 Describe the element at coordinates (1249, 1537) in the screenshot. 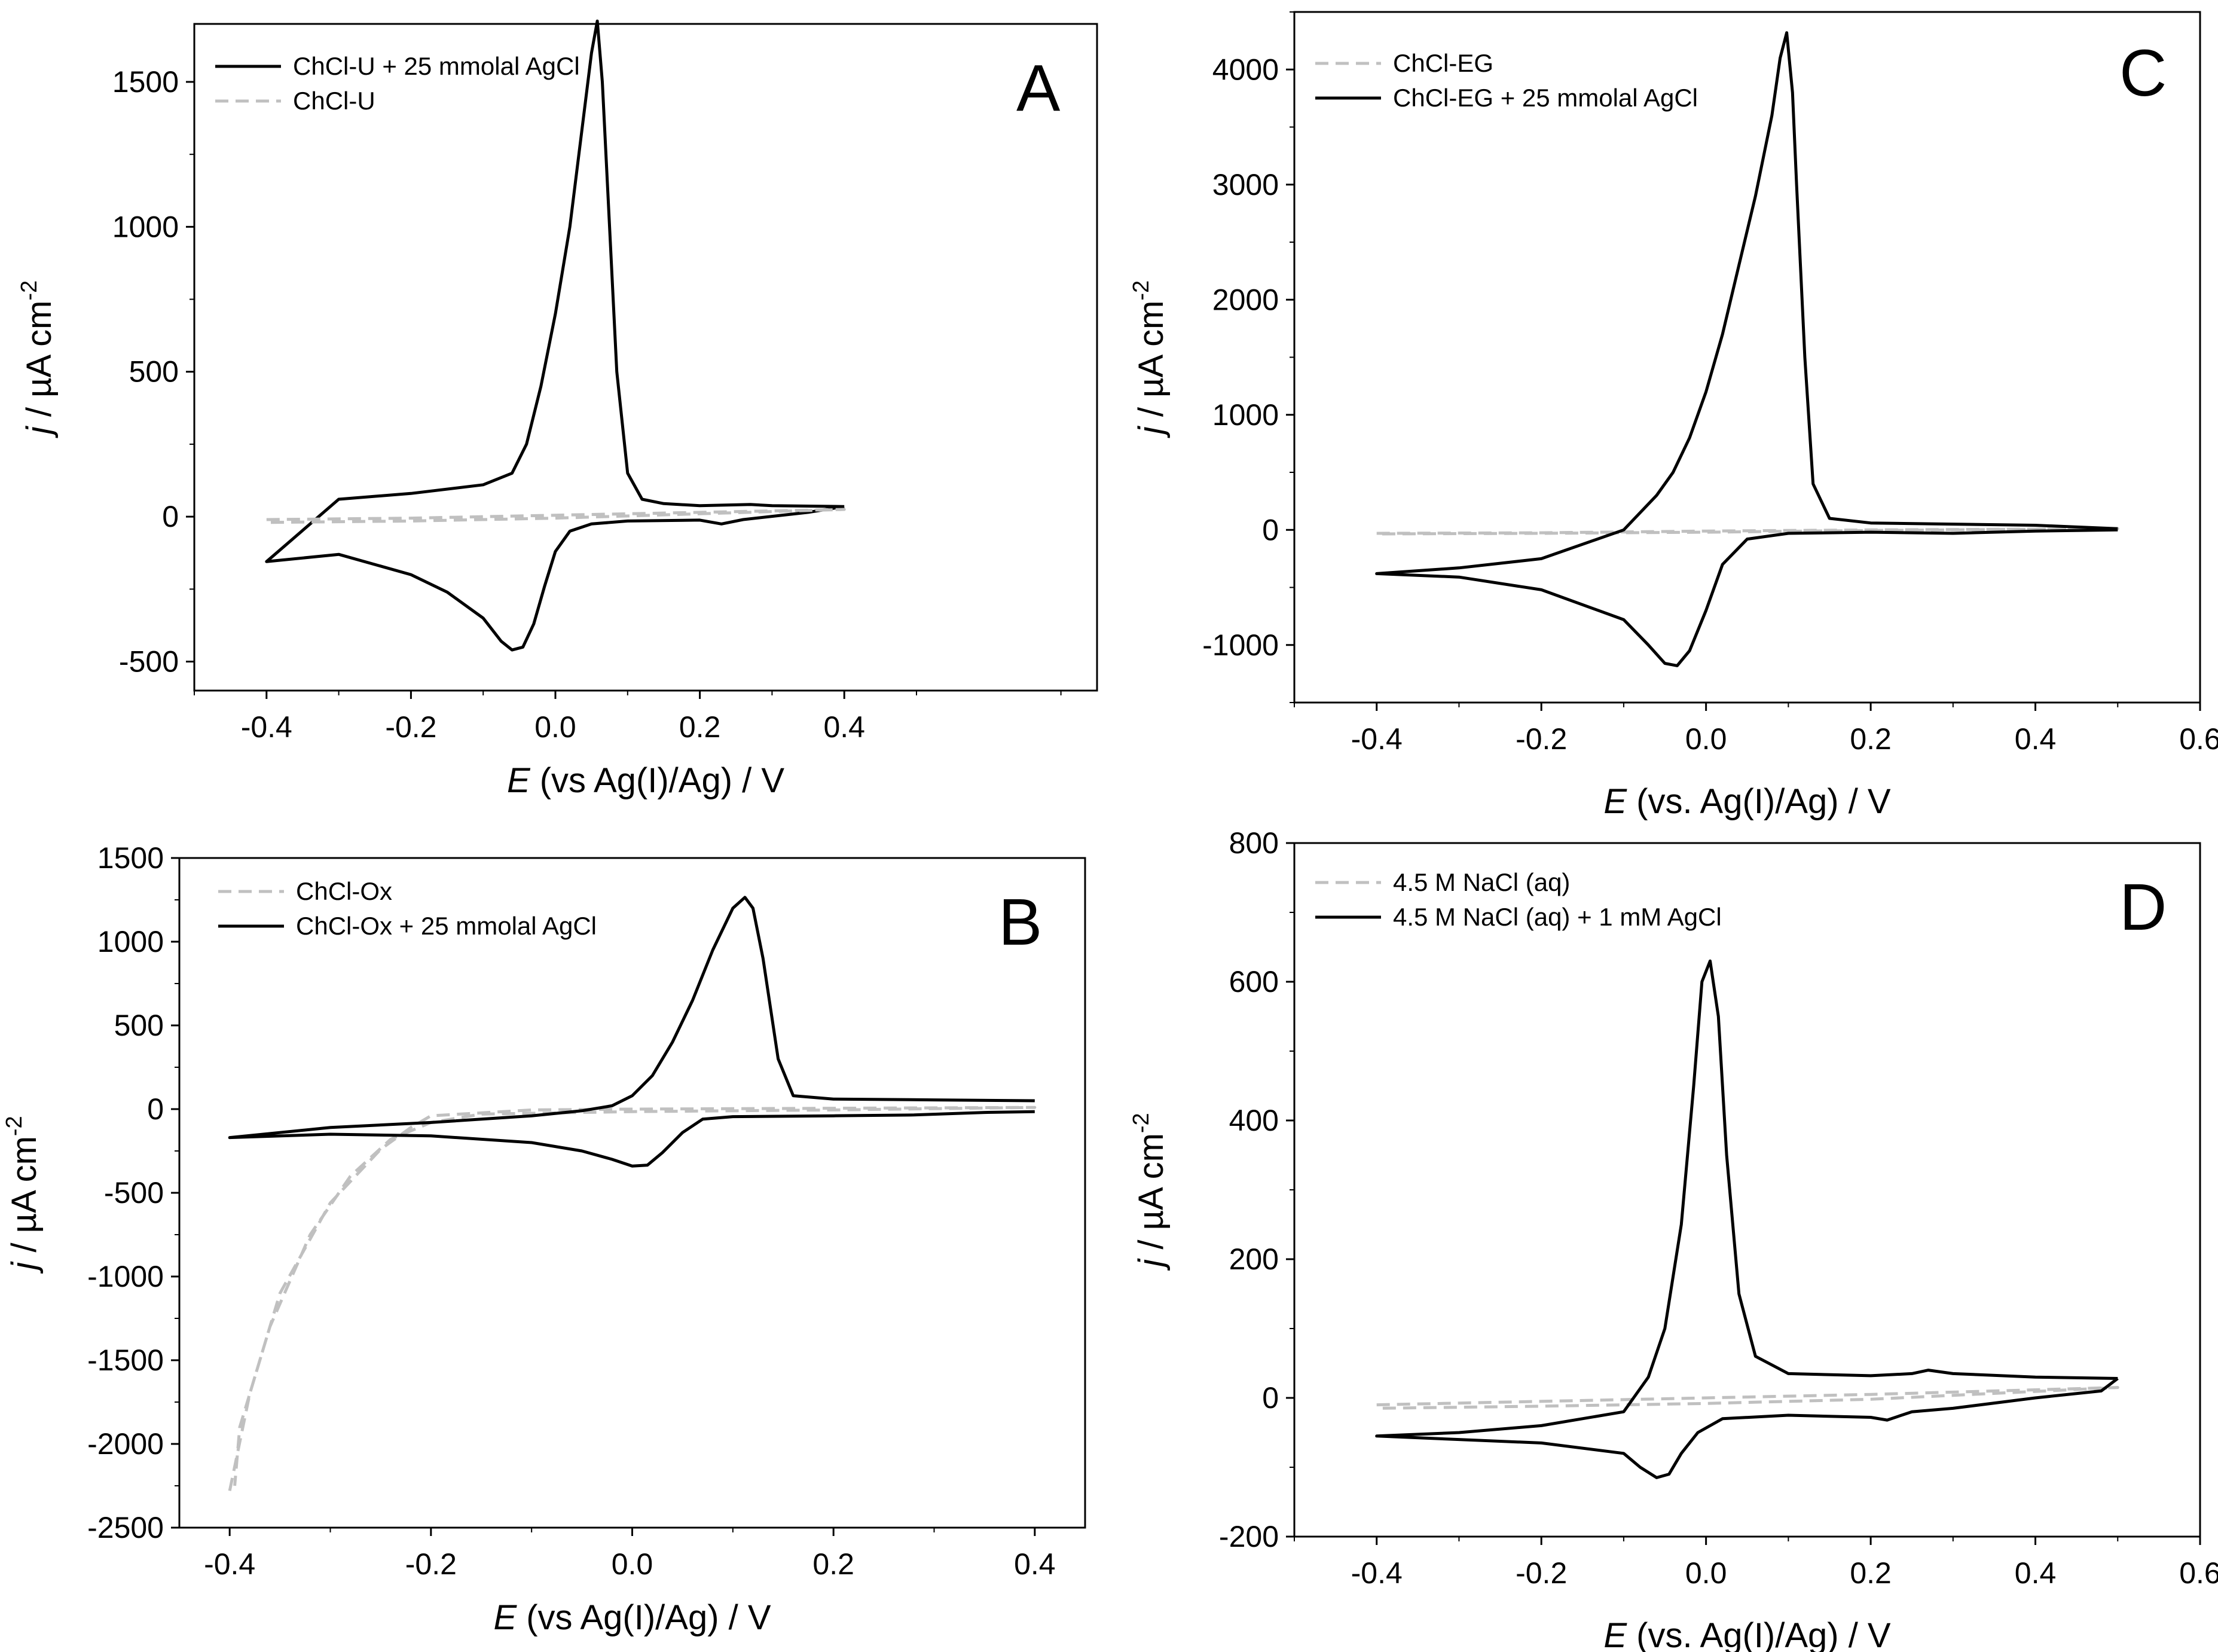

I see `y-tick-label: -200` at that location.